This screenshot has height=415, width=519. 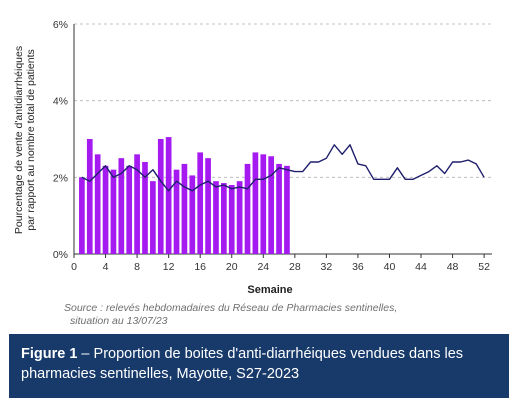 I want to click on x-tick-label: 24, so click(x=263, y=267).